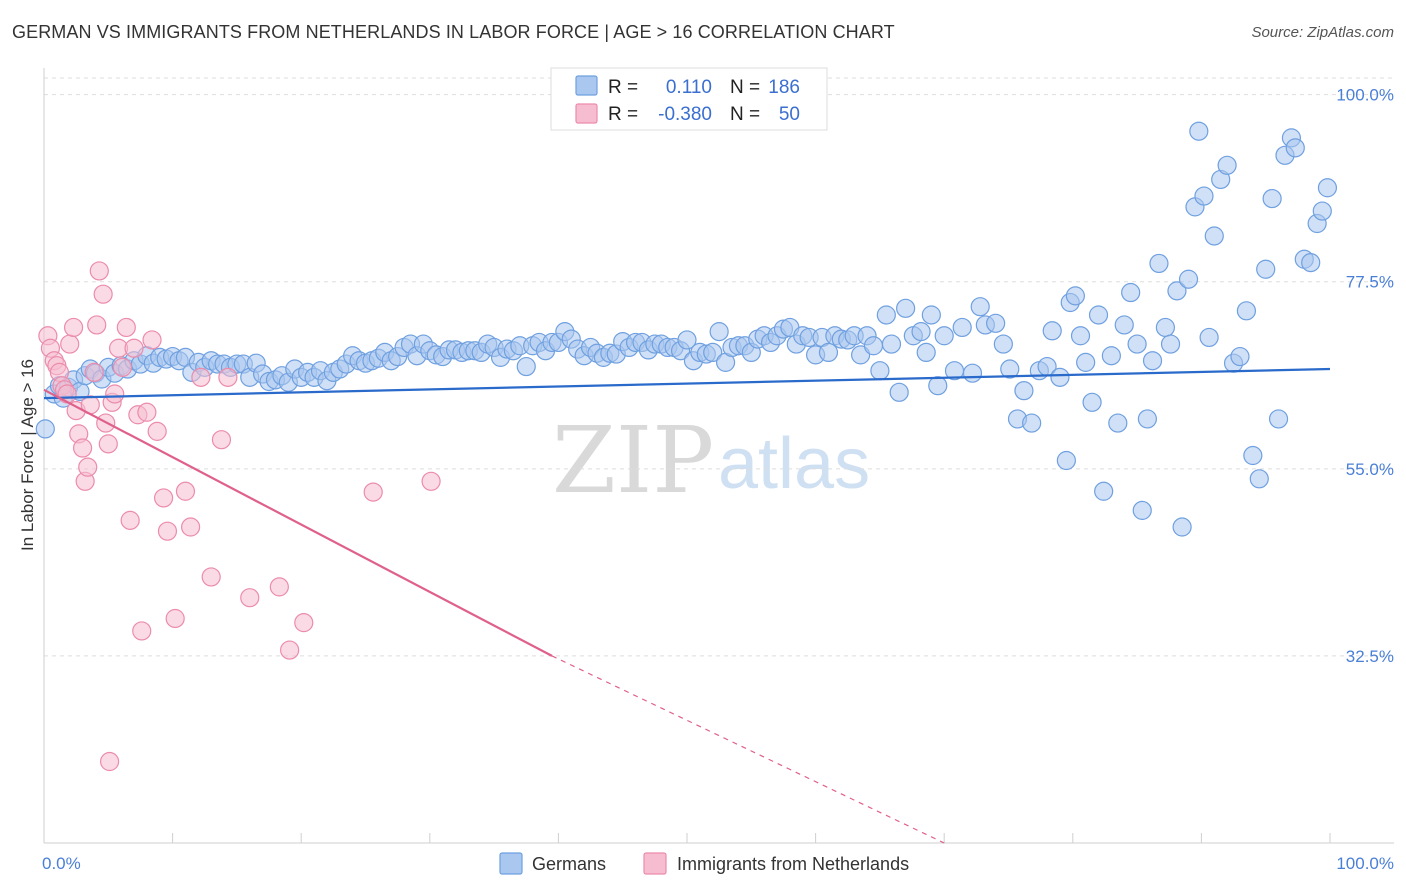  What do you see at coordinates (704, 863) in the screenshot?
I see `series-legend: Germans Immigrants from Netherlands` at bounding box center [704, 863].